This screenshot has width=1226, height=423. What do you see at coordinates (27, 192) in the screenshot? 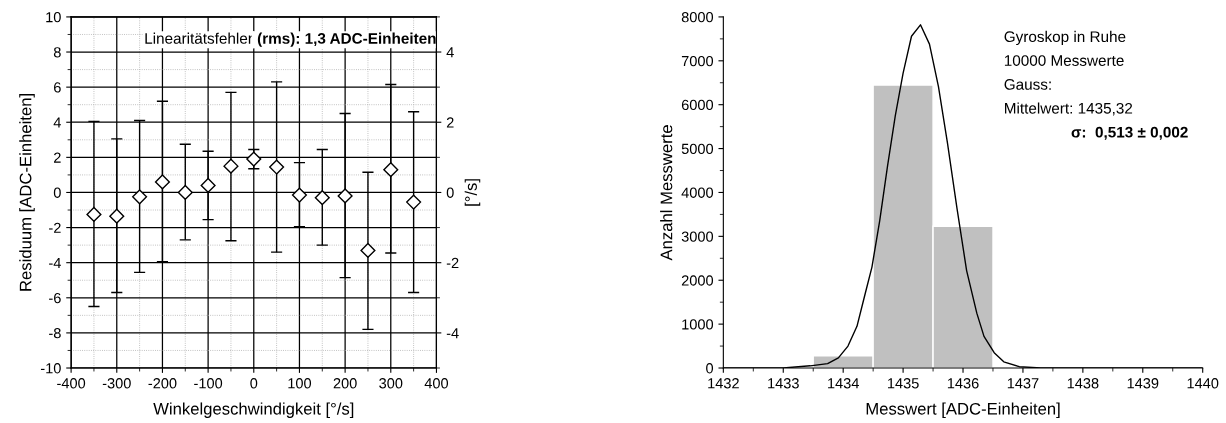
I see `y-axis-title: Residuum [ADC-Einheiten]` at bounding box center [27, 192].